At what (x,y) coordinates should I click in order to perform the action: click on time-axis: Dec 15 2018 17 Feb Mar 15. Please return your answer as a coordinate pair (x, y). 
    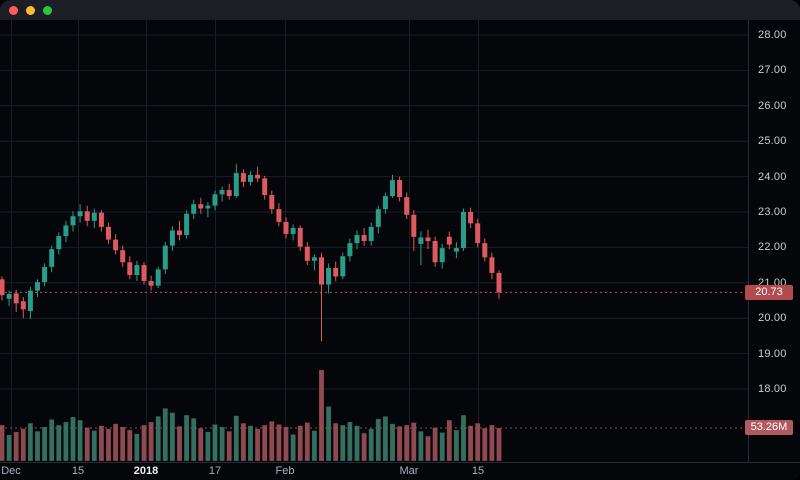
    Looking at the image, I should click on (400, 471).